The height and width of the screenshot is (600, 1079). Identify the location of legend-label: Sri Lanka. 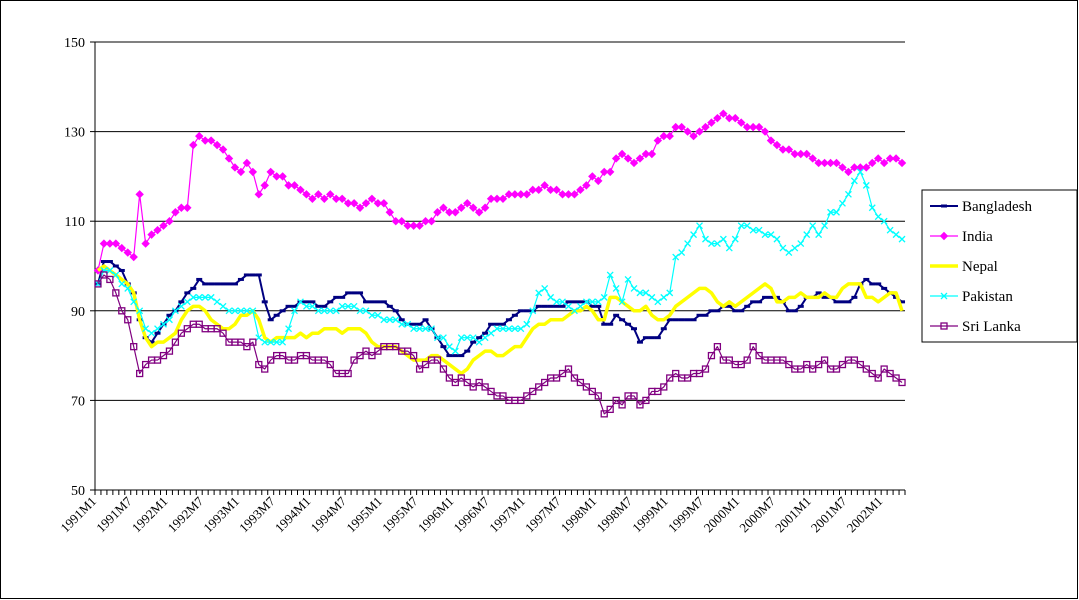
(991, 327).